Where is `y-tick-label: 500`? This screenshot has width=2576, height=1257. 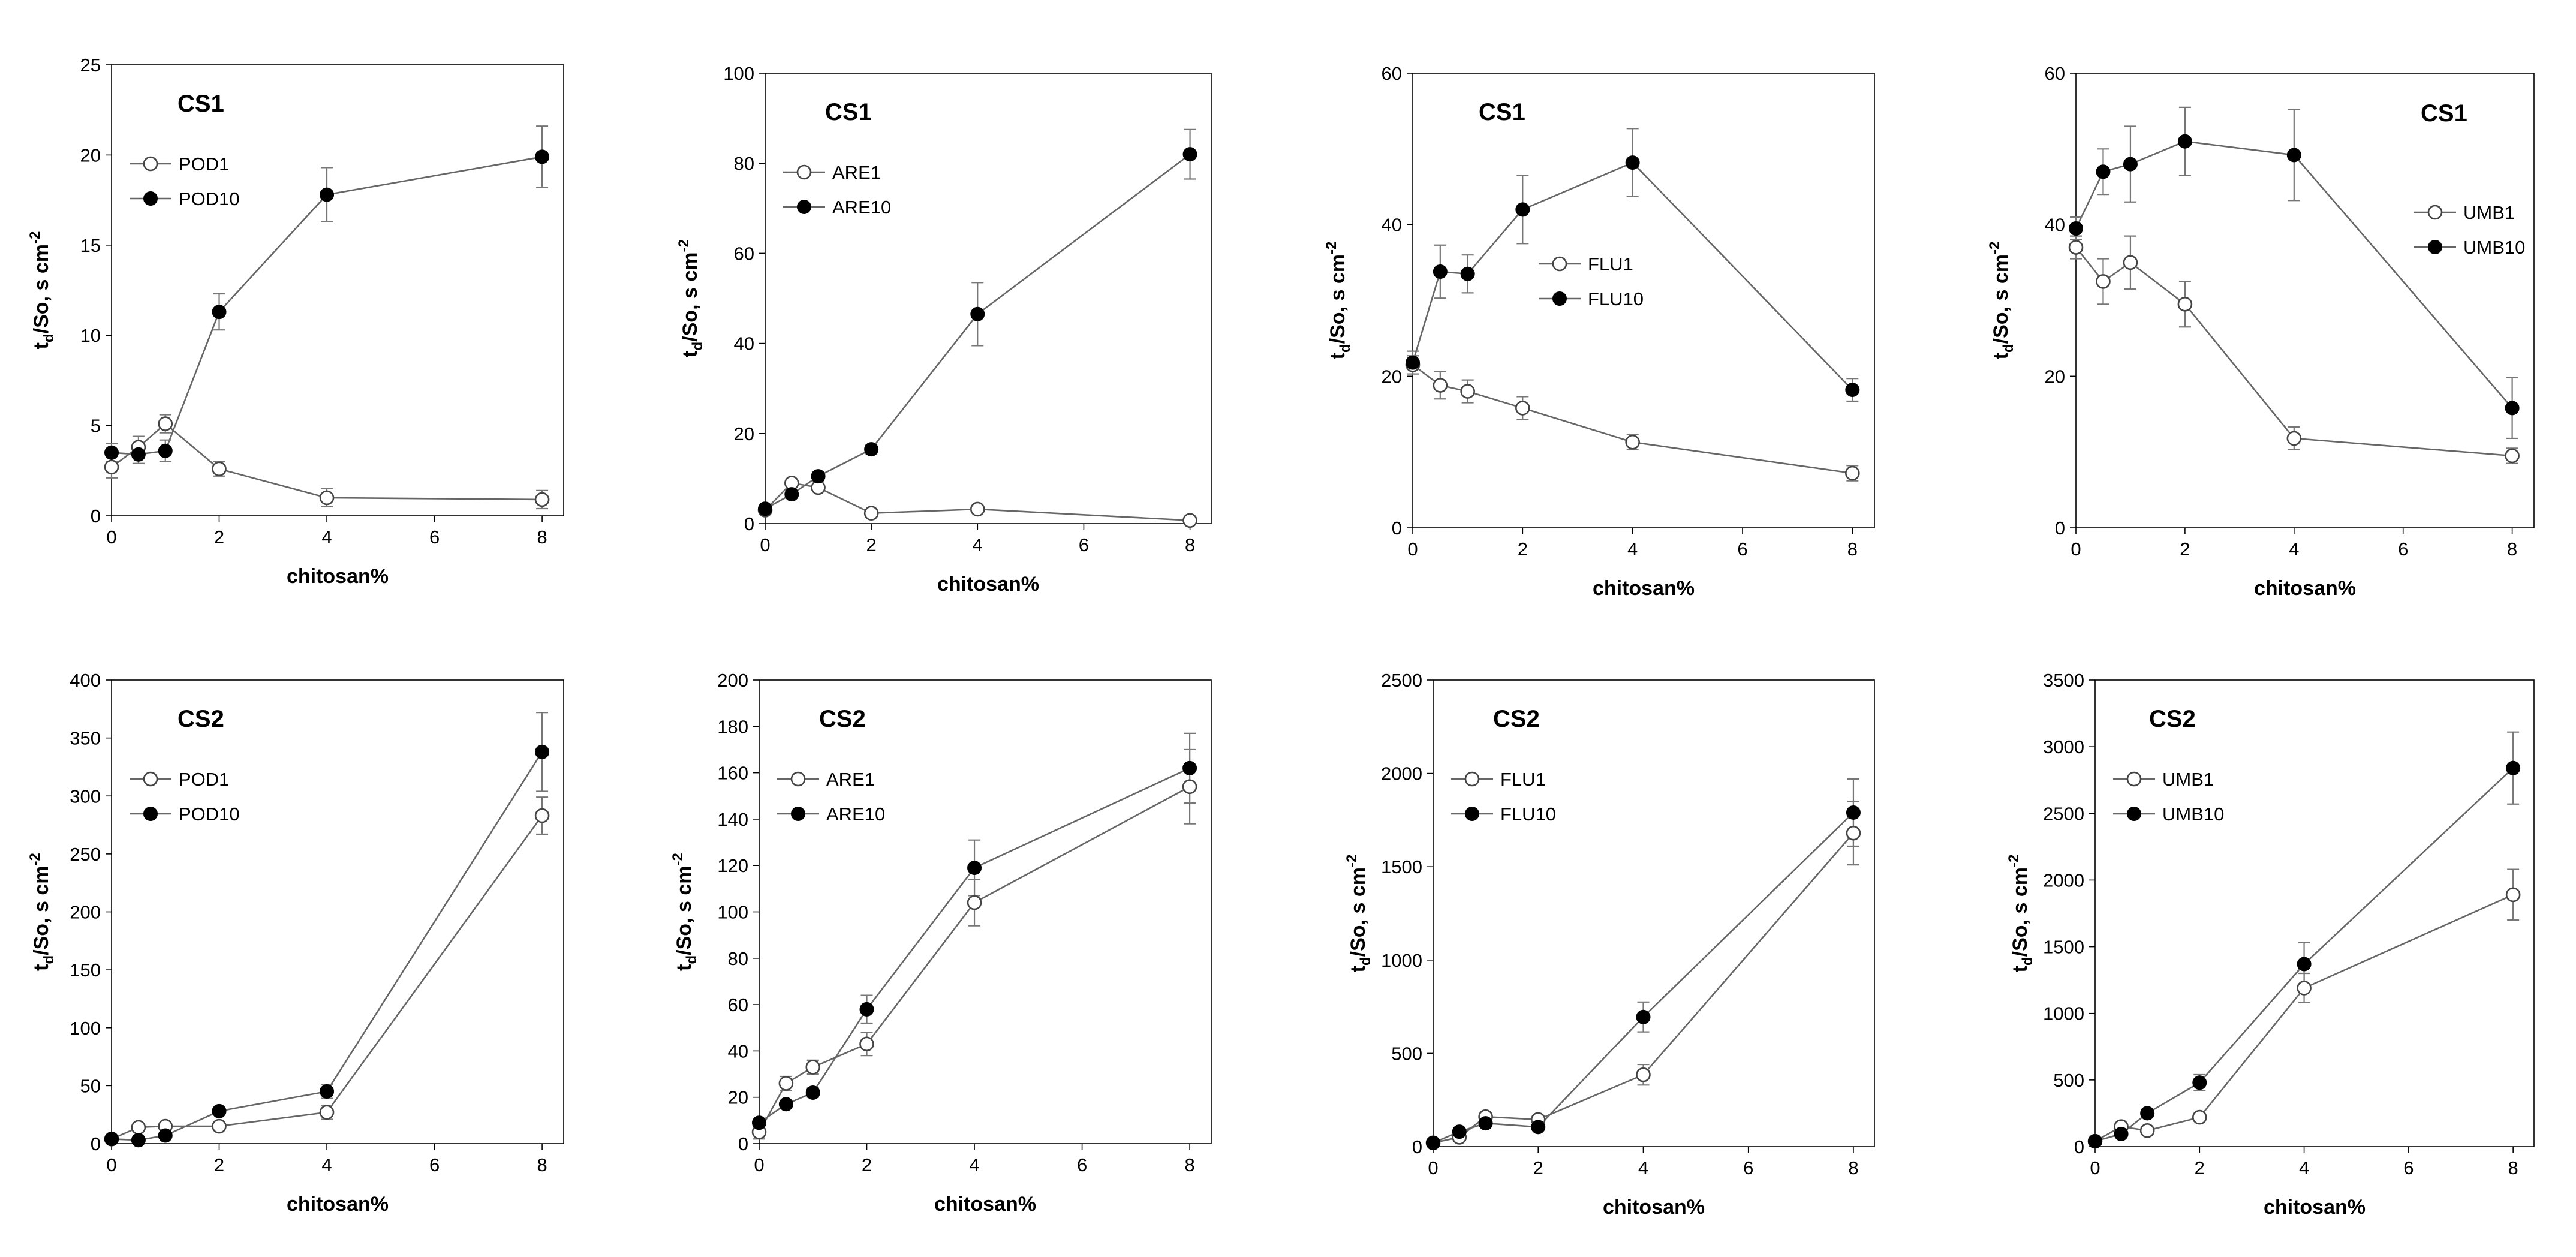
y-tick-label: 500 is located at coordinates (2068, 1080).